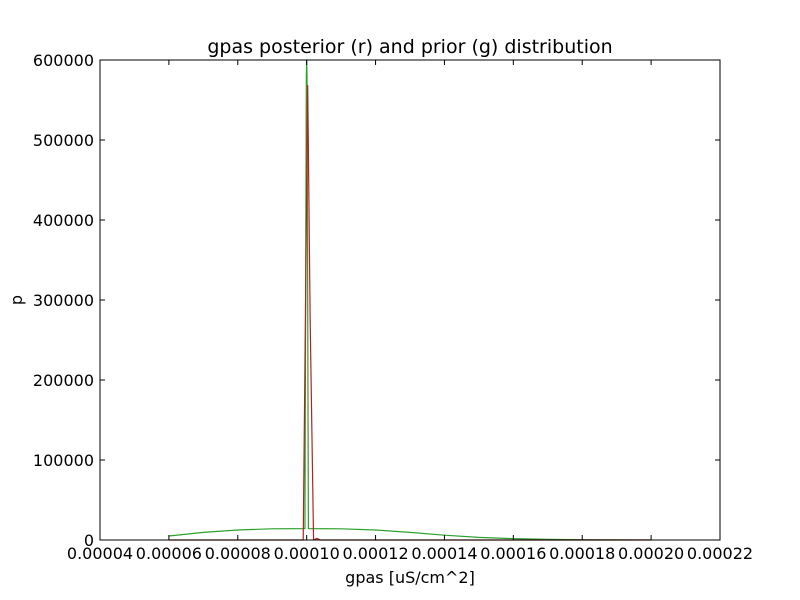 The image size is (800, 600). Describe the element at coordinates (63, 140) in the screenshot. I see `y-tick-label: 500000` at that location.